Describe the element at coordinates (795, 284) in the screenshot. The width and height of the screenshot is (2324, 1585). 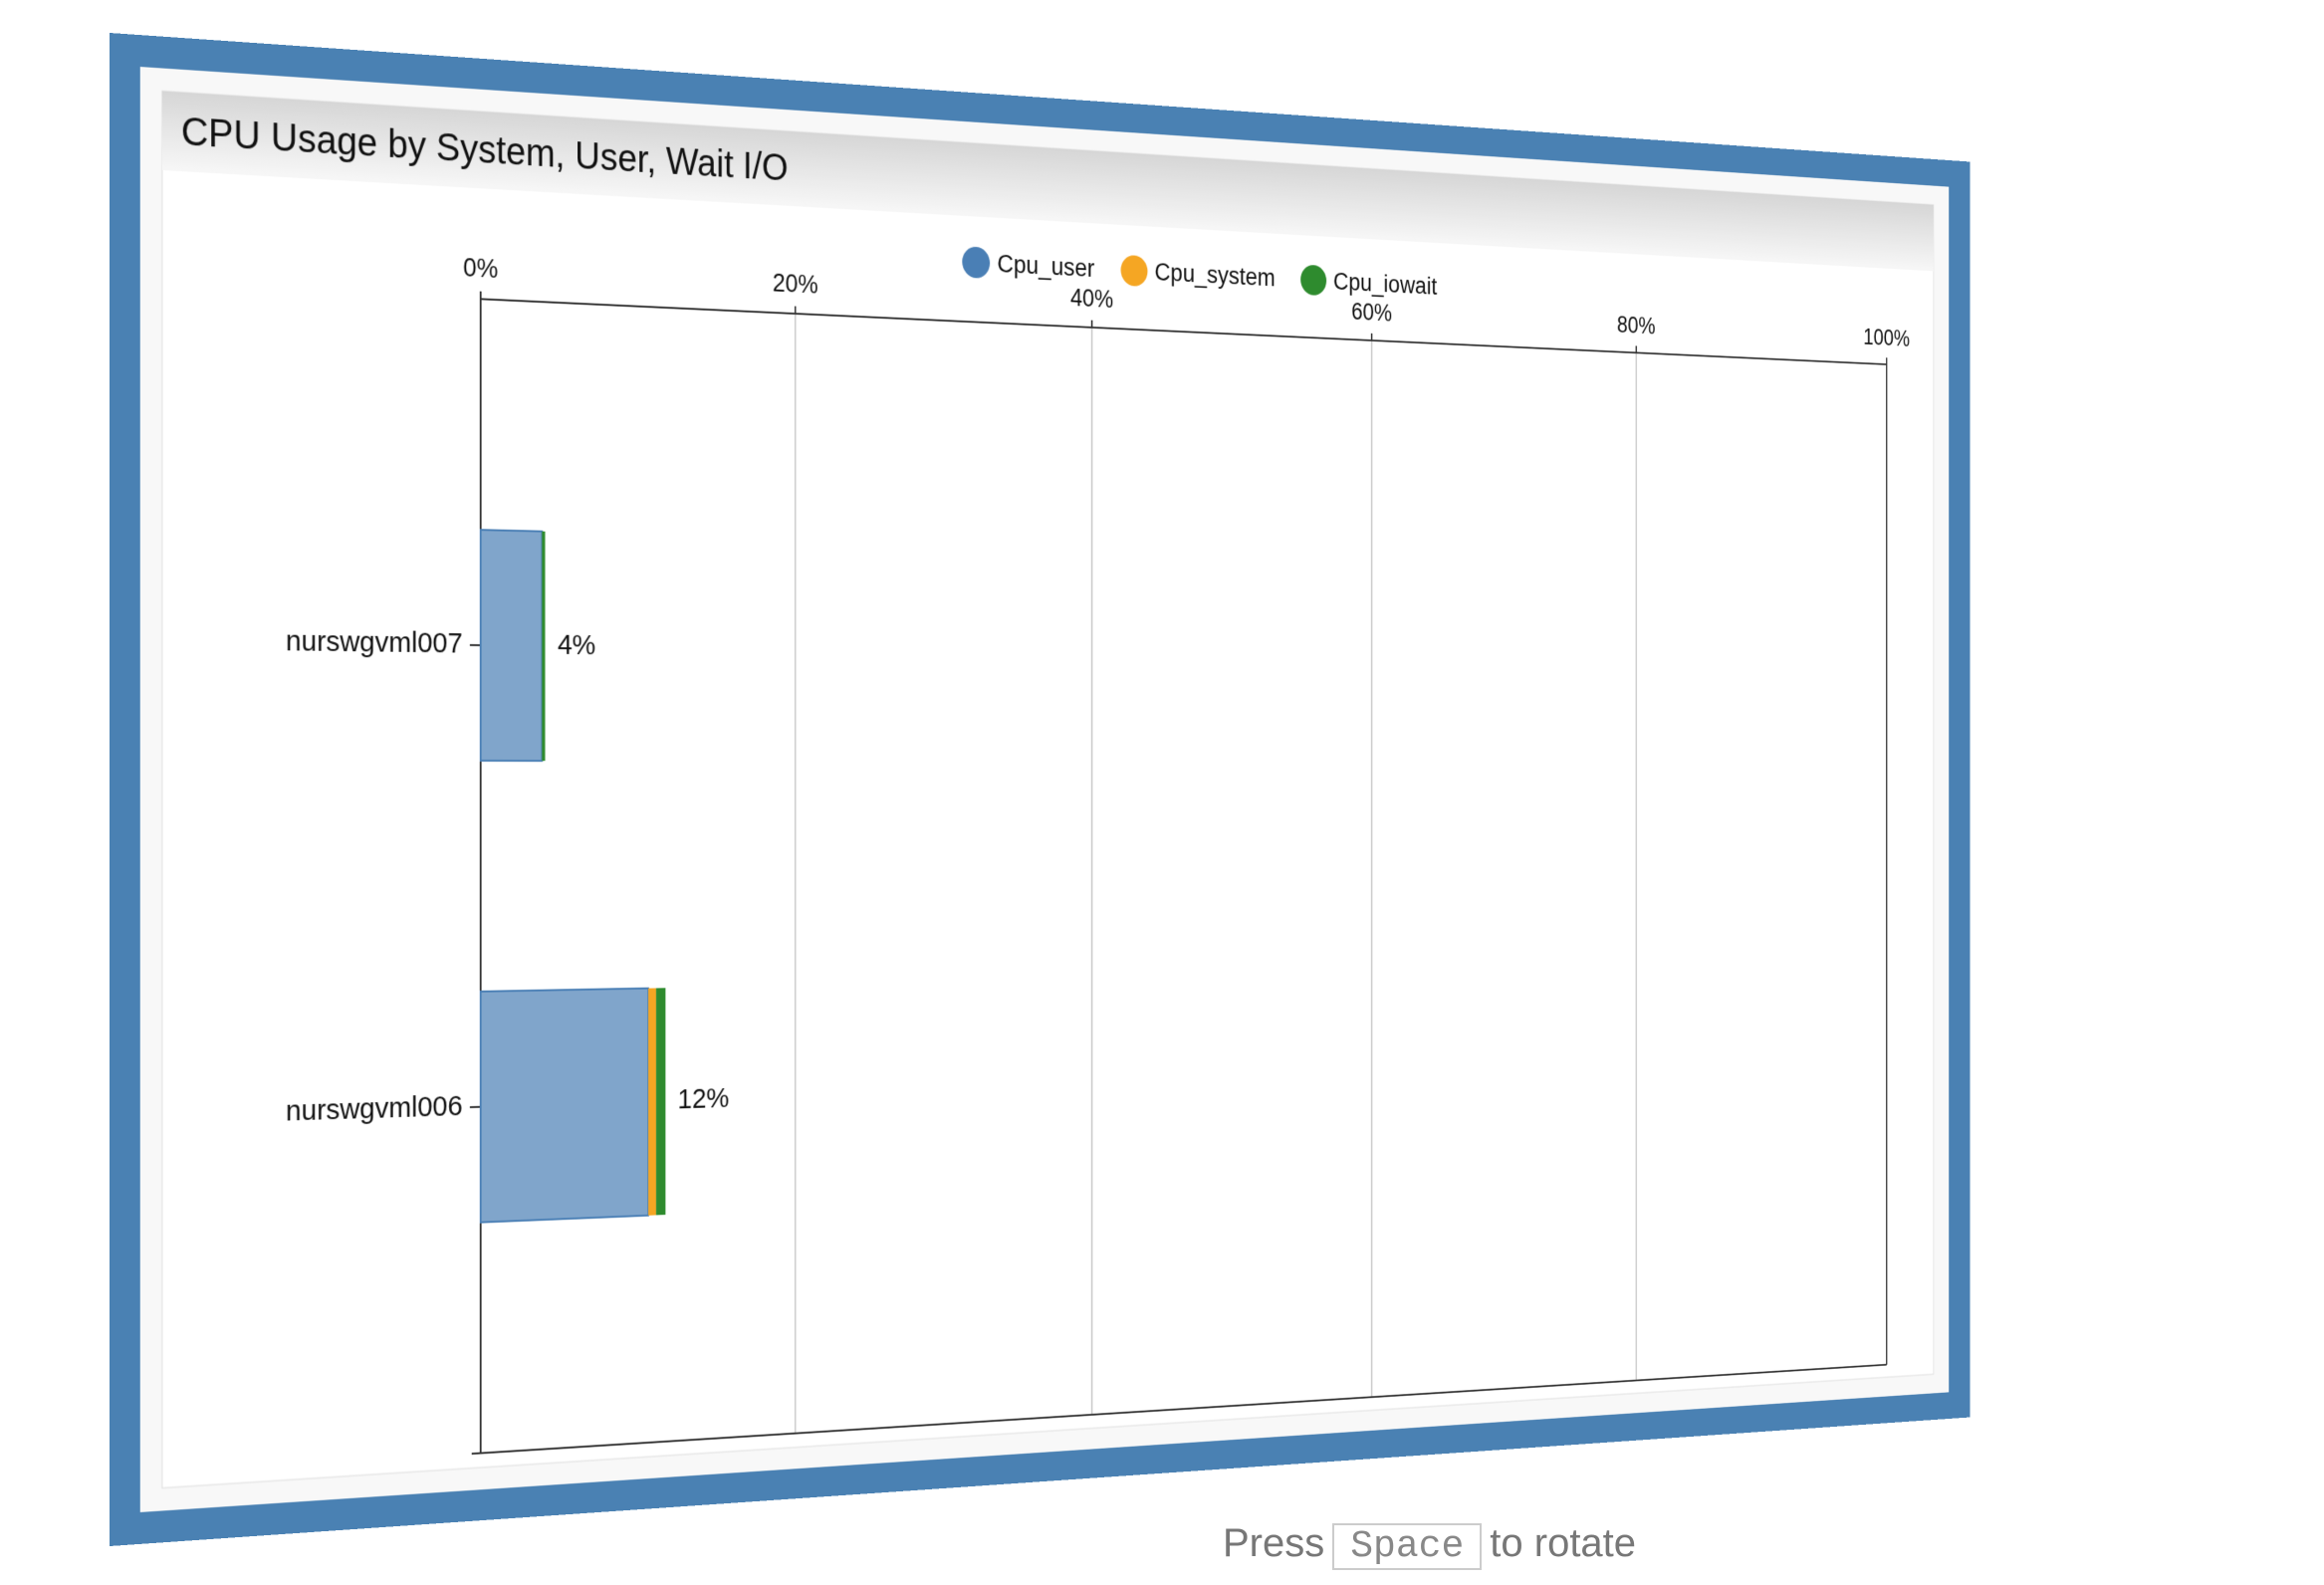
I see `x-tick-label: 20%` at that location.